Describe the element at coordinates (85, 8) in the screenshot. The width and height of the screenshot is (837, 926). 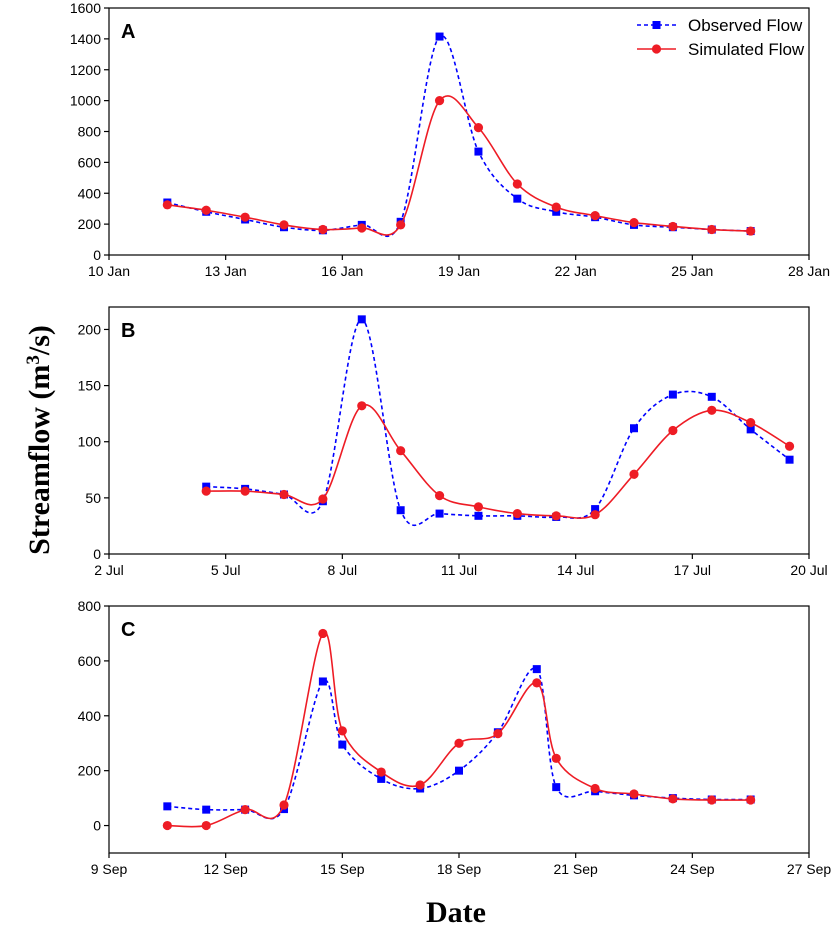
I see `y-tick-label: 1600` at that location.